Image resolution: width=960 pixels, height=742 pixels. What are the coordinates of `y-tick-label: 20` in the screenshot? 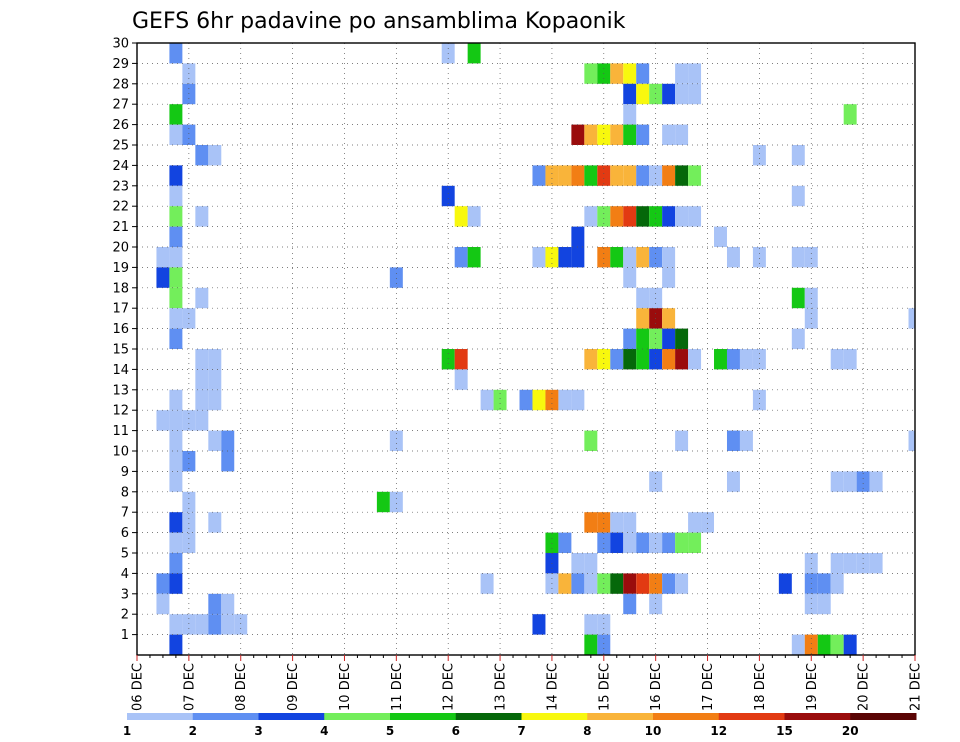 It's located at (120, 248).